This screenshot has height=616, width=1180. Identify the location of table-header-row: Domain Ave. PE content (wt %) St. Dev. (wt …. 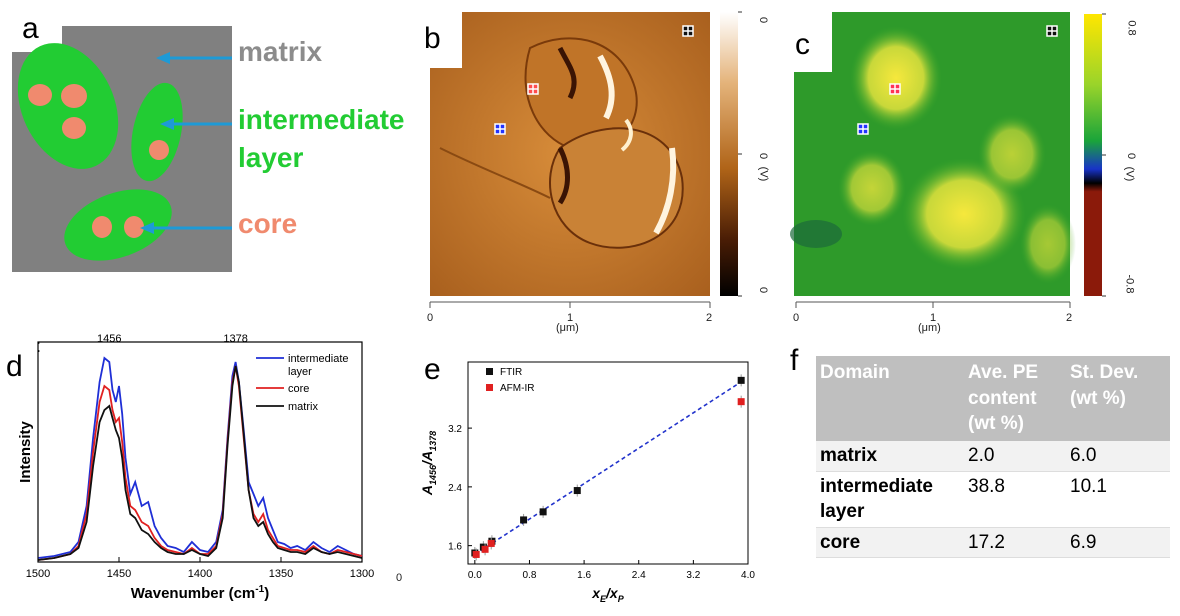
(993, 398).